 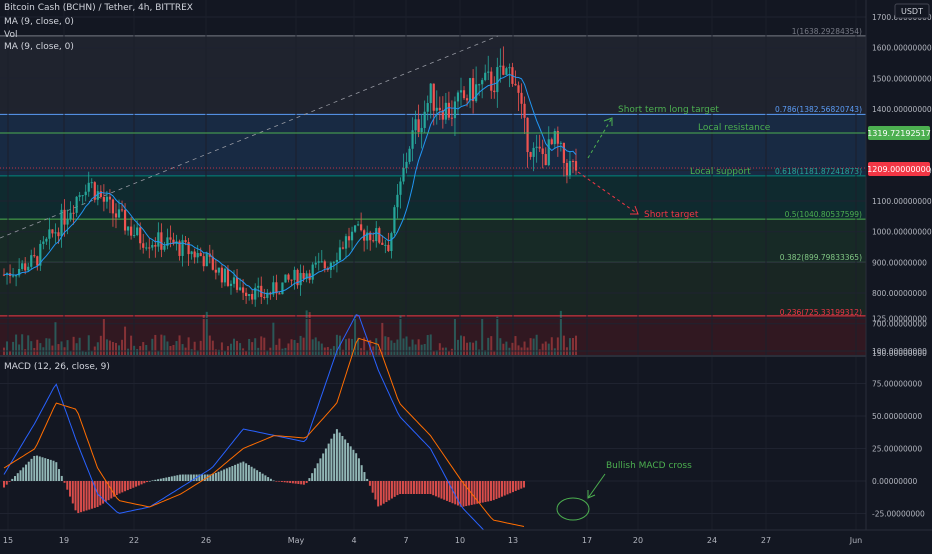 I want to click on bullish-macd-cross-label: Bullish MACD cross, so click(x=649, y=466).